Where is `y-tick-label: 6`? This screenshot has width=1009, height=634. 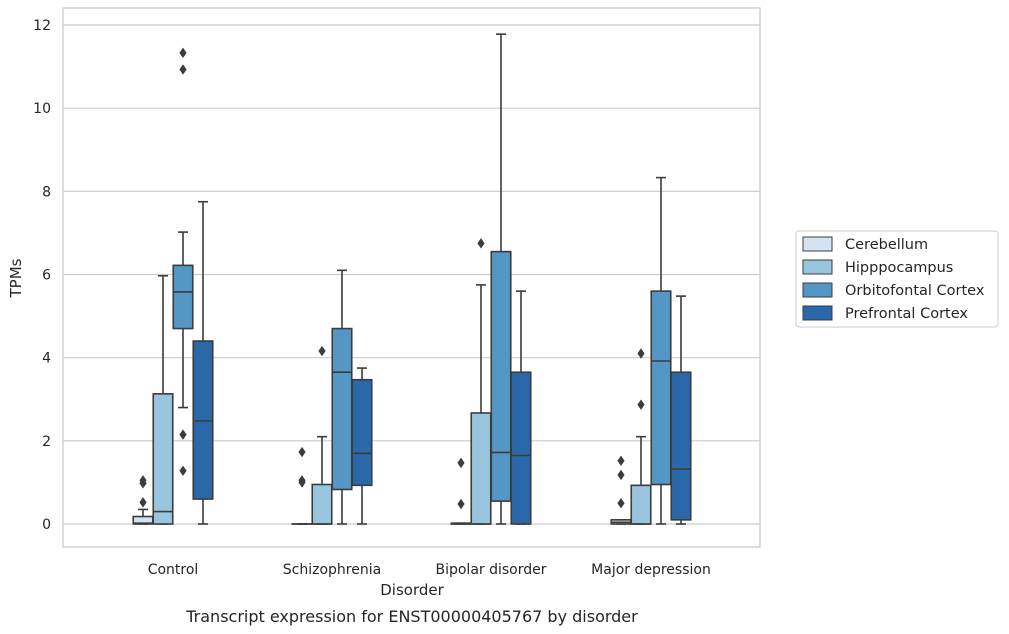
y-tick-label: 6 is located at coordinates (46, 276).